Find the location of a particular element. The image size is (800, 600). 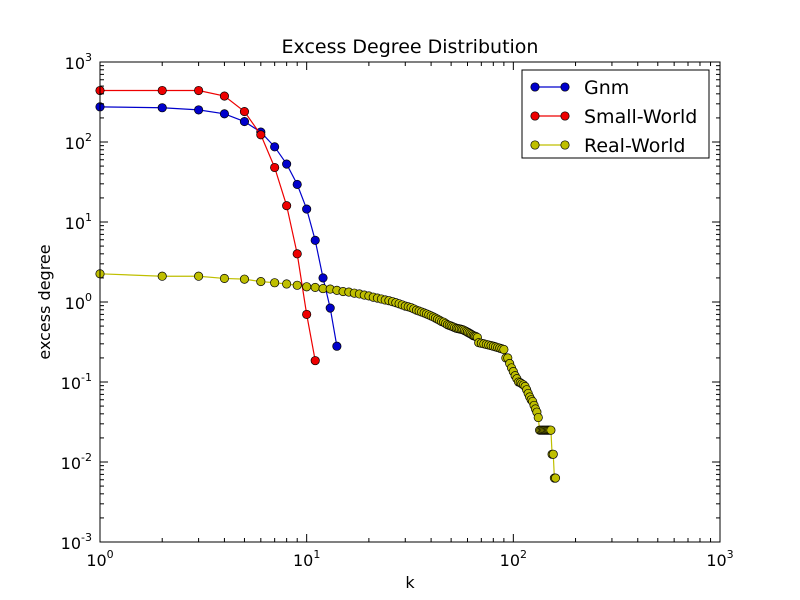

y-tick-label: 10⁰ is located at coordinates (78, 302).